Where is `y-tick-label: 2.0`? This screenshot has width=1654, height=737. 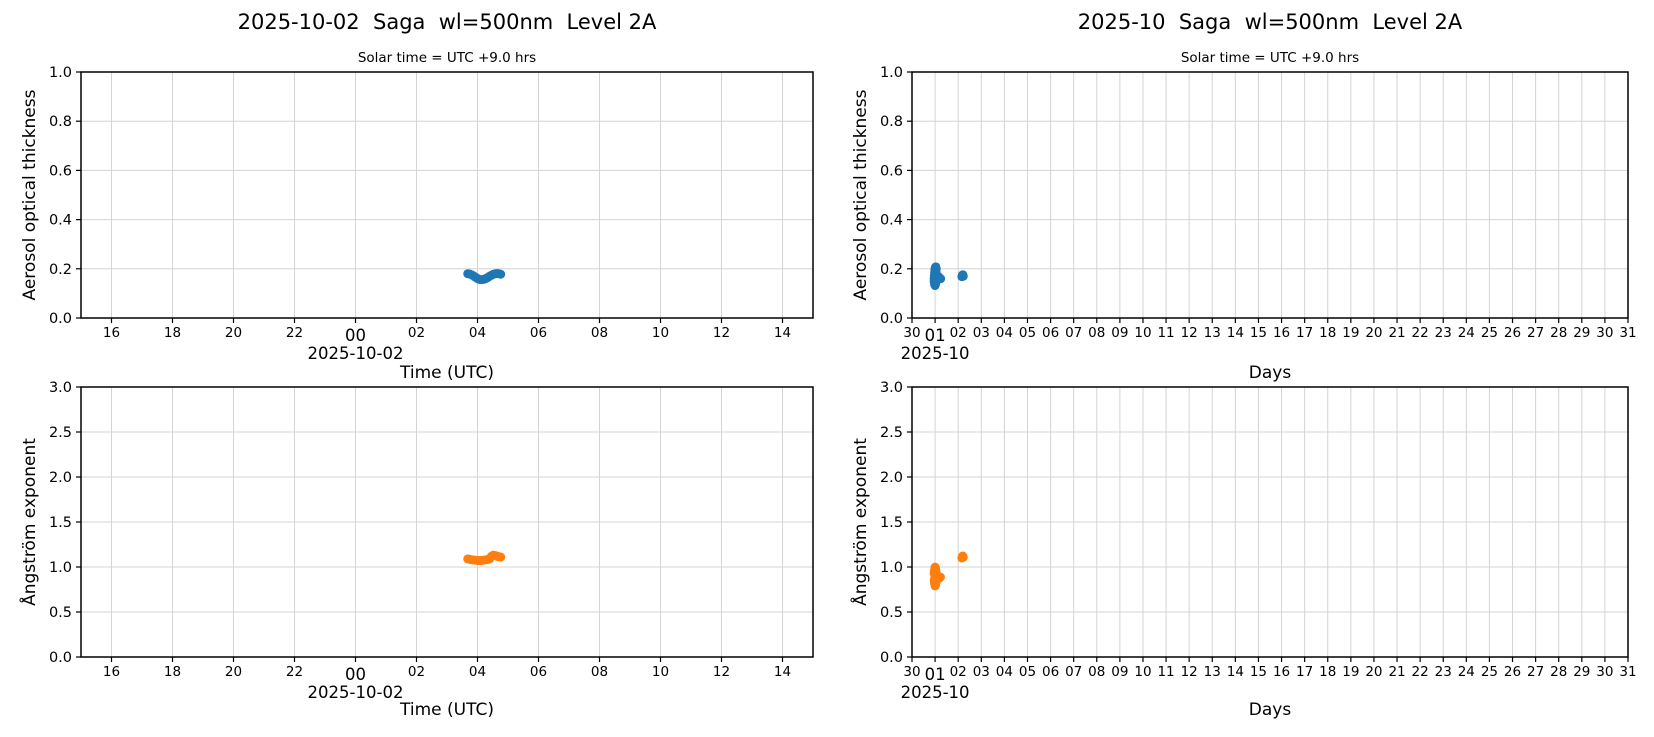 y-tick-label: 2.0 is located at coordinates (891, 478).